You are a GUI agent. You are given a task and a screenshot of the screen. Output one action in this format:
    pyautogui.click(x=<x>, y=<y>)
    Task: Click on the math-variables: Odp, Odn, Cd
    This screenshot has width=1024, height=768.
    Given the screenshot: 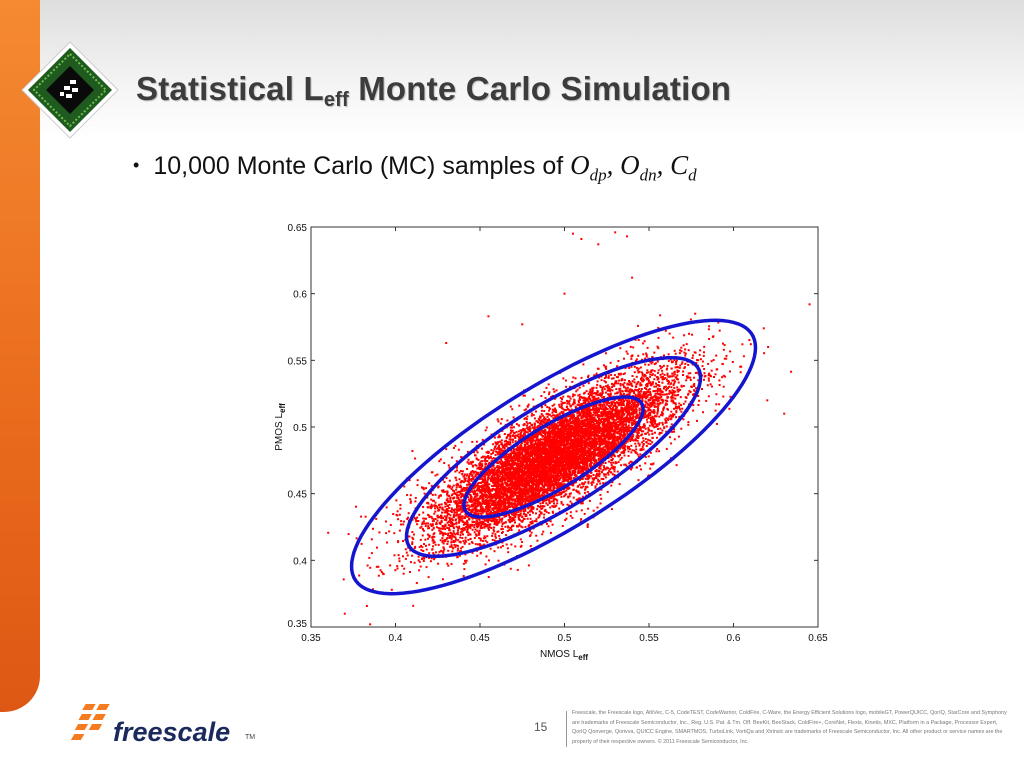 What is the action you would take?
    pyautogui.click(x=633, y=167)
    